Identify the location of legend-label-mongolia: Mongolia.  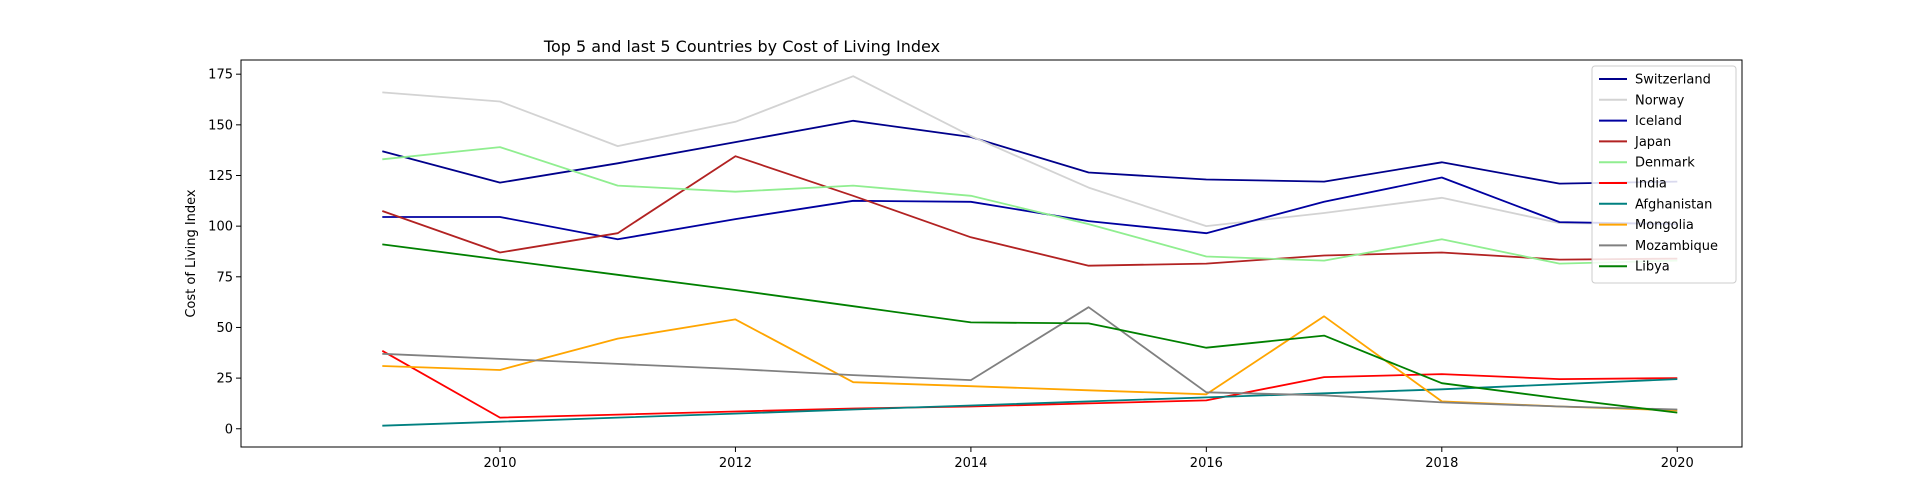
(1664, 225).